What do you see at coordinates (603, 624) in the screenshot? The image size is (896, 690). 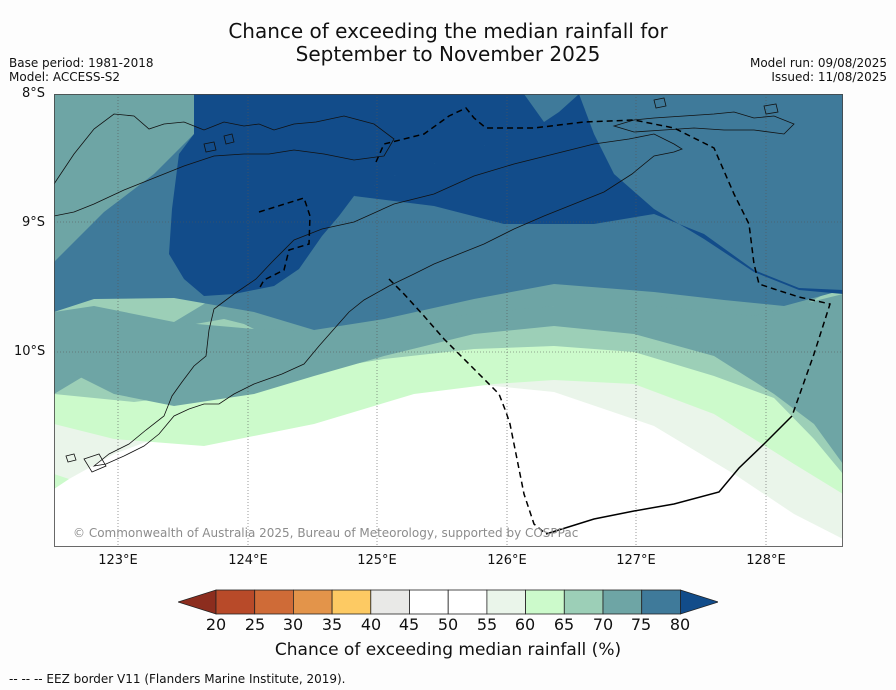 I see `colorbar-tick: 70` at bounding box center [603, 624].